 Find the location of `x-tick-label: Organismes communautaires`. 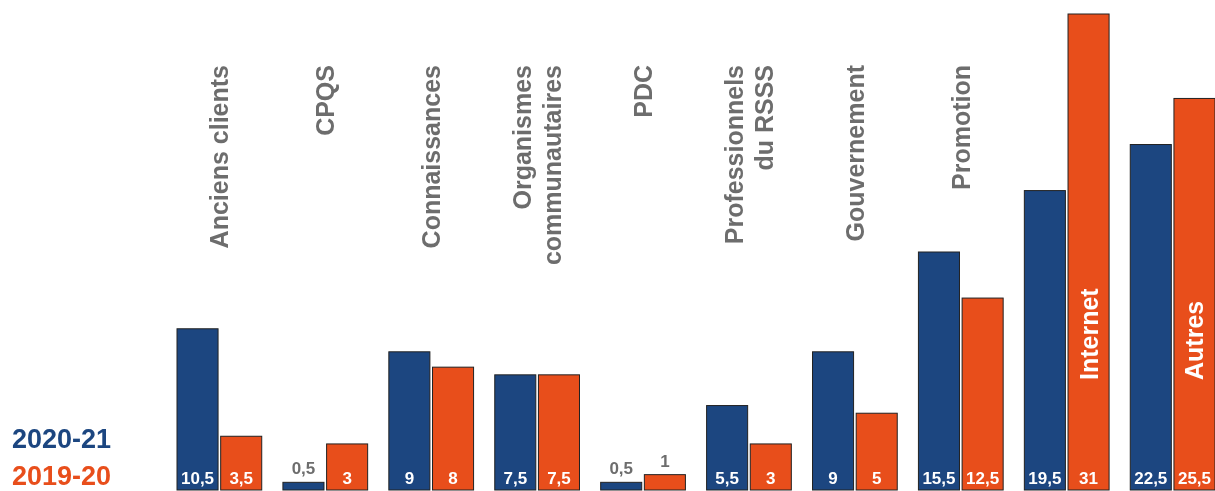

x-tick-label: Organismes communautaires is located at coordinates (537, 165).